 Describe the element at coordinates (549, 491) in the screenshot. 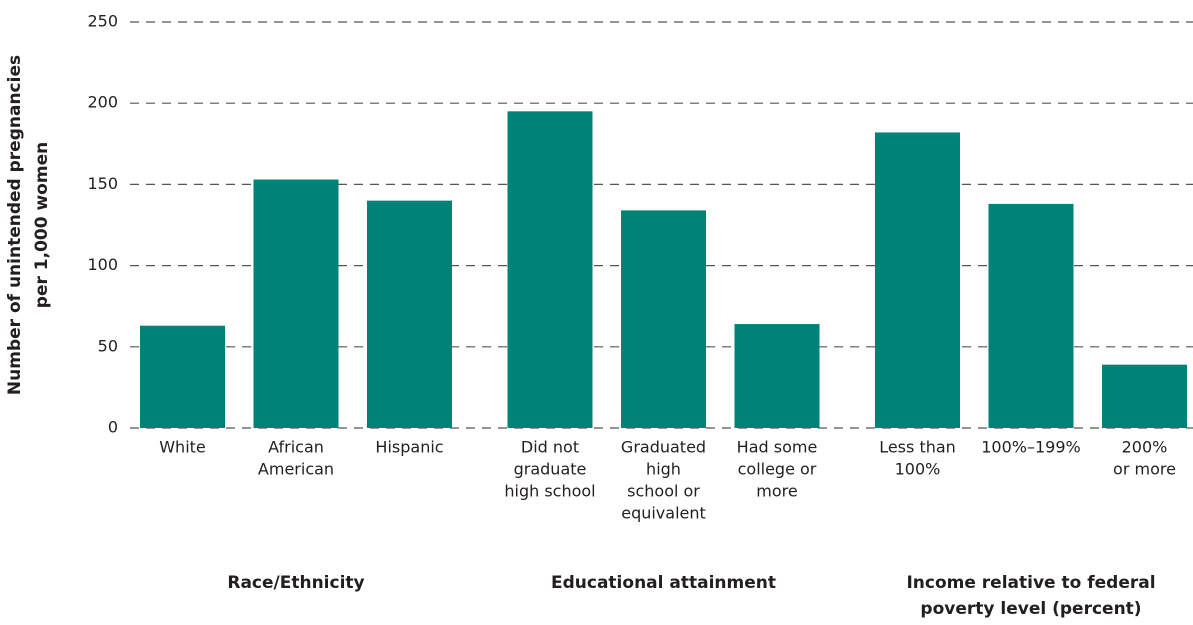

I see `x-tick-label: high school` at that location.